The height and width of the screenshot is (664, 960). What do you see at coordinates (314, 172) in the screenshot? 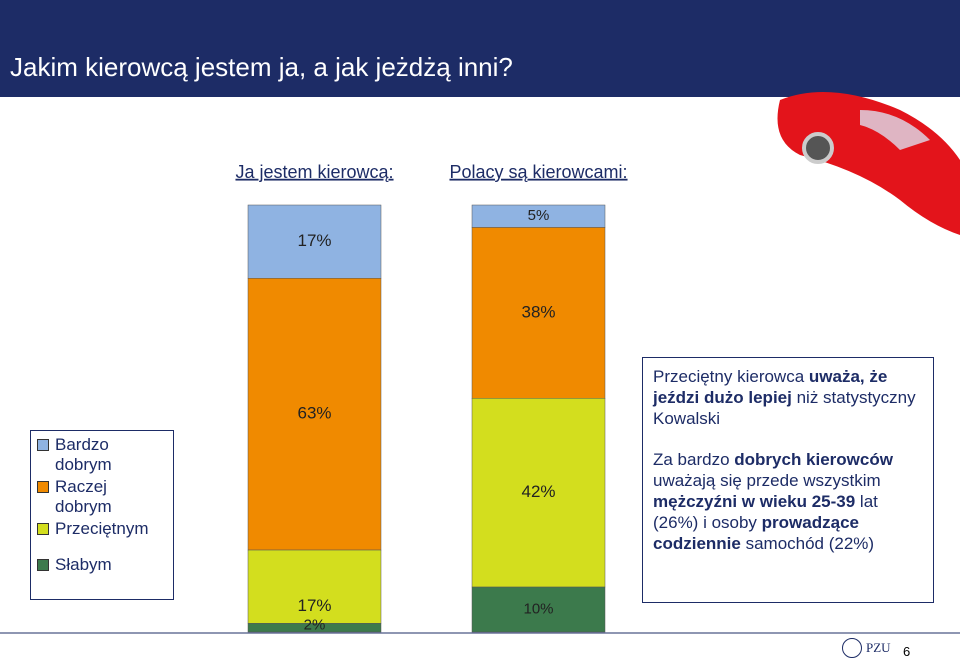
I see `category-label: Ja jestem kierowcą:` at bounding box center [314, 172].